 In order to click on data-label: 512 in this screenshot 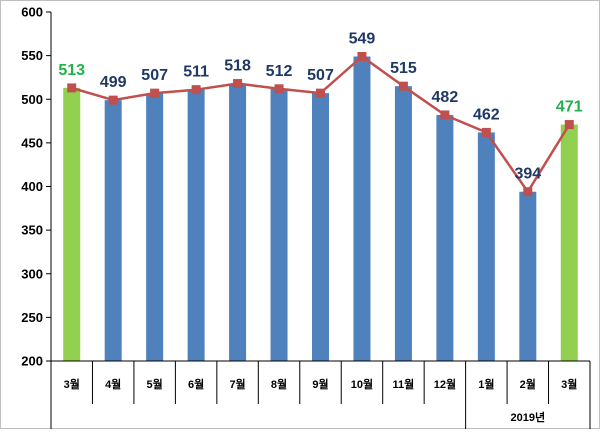, I will do `click(279, 71)`.